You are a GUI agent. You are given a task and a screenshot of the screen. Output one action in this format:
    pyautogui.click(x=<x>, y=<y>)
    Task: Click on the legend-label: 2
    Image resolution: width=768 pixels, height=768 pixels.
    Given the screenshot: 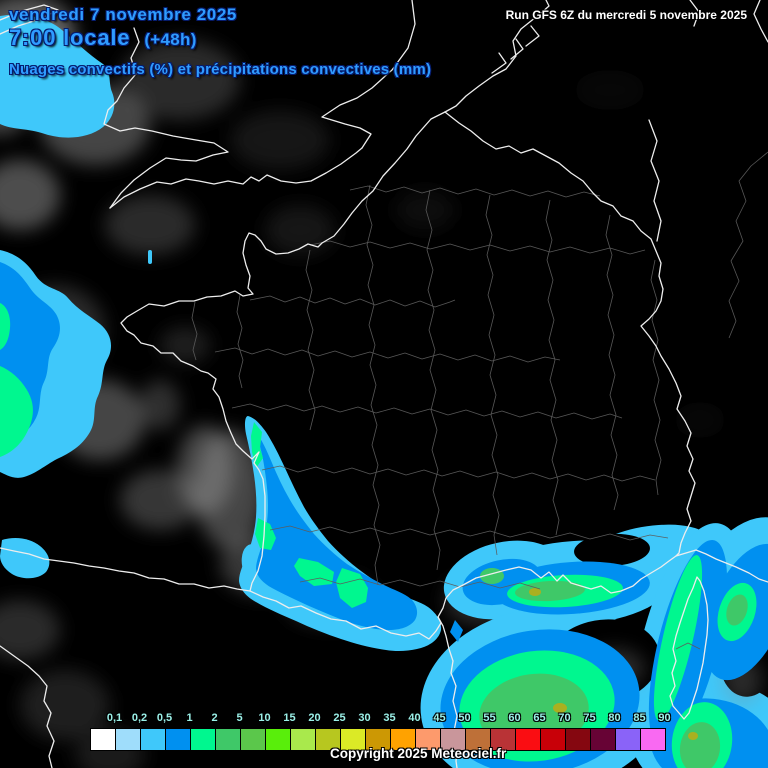 What is the action you would take?
    pyautogui.click(x=214, y=718)
    